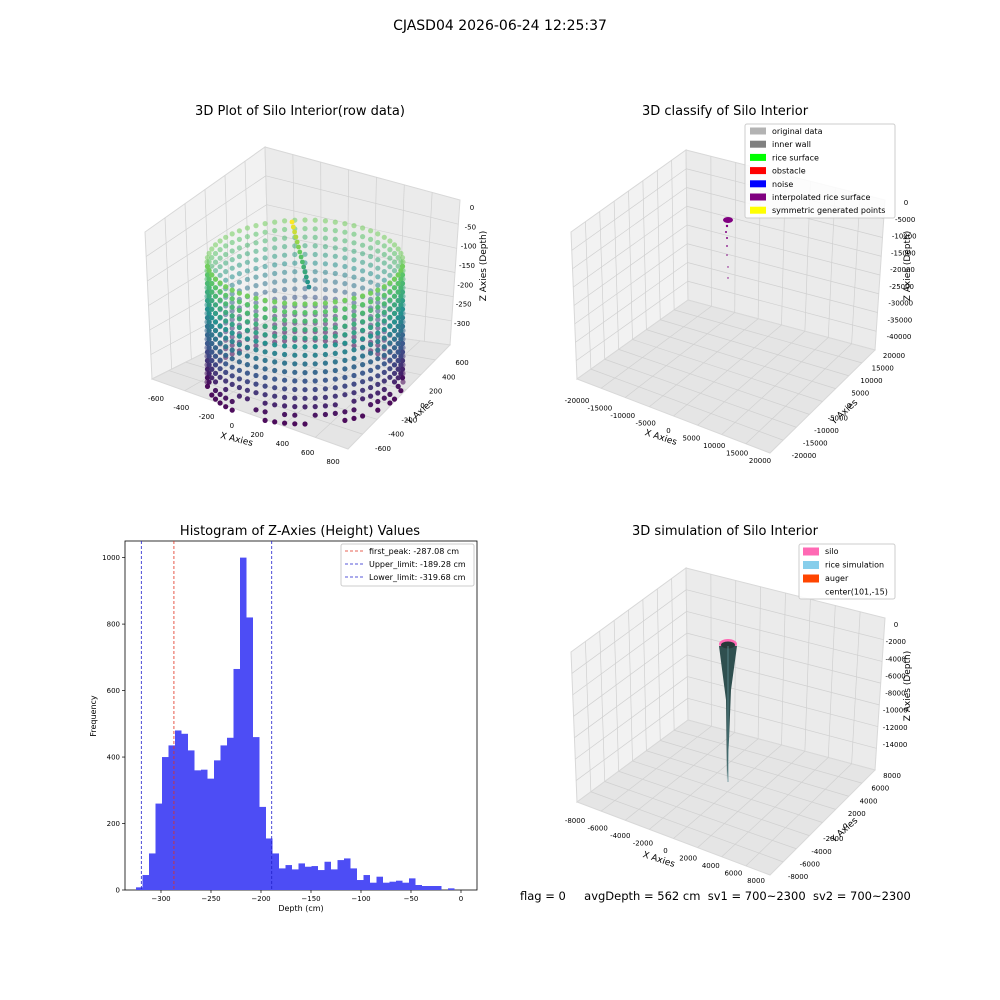 Image resolution: width=1000 pixels, height=1000 pixels. I want to click on p4-y-tick: -6000, so click(810, 864).